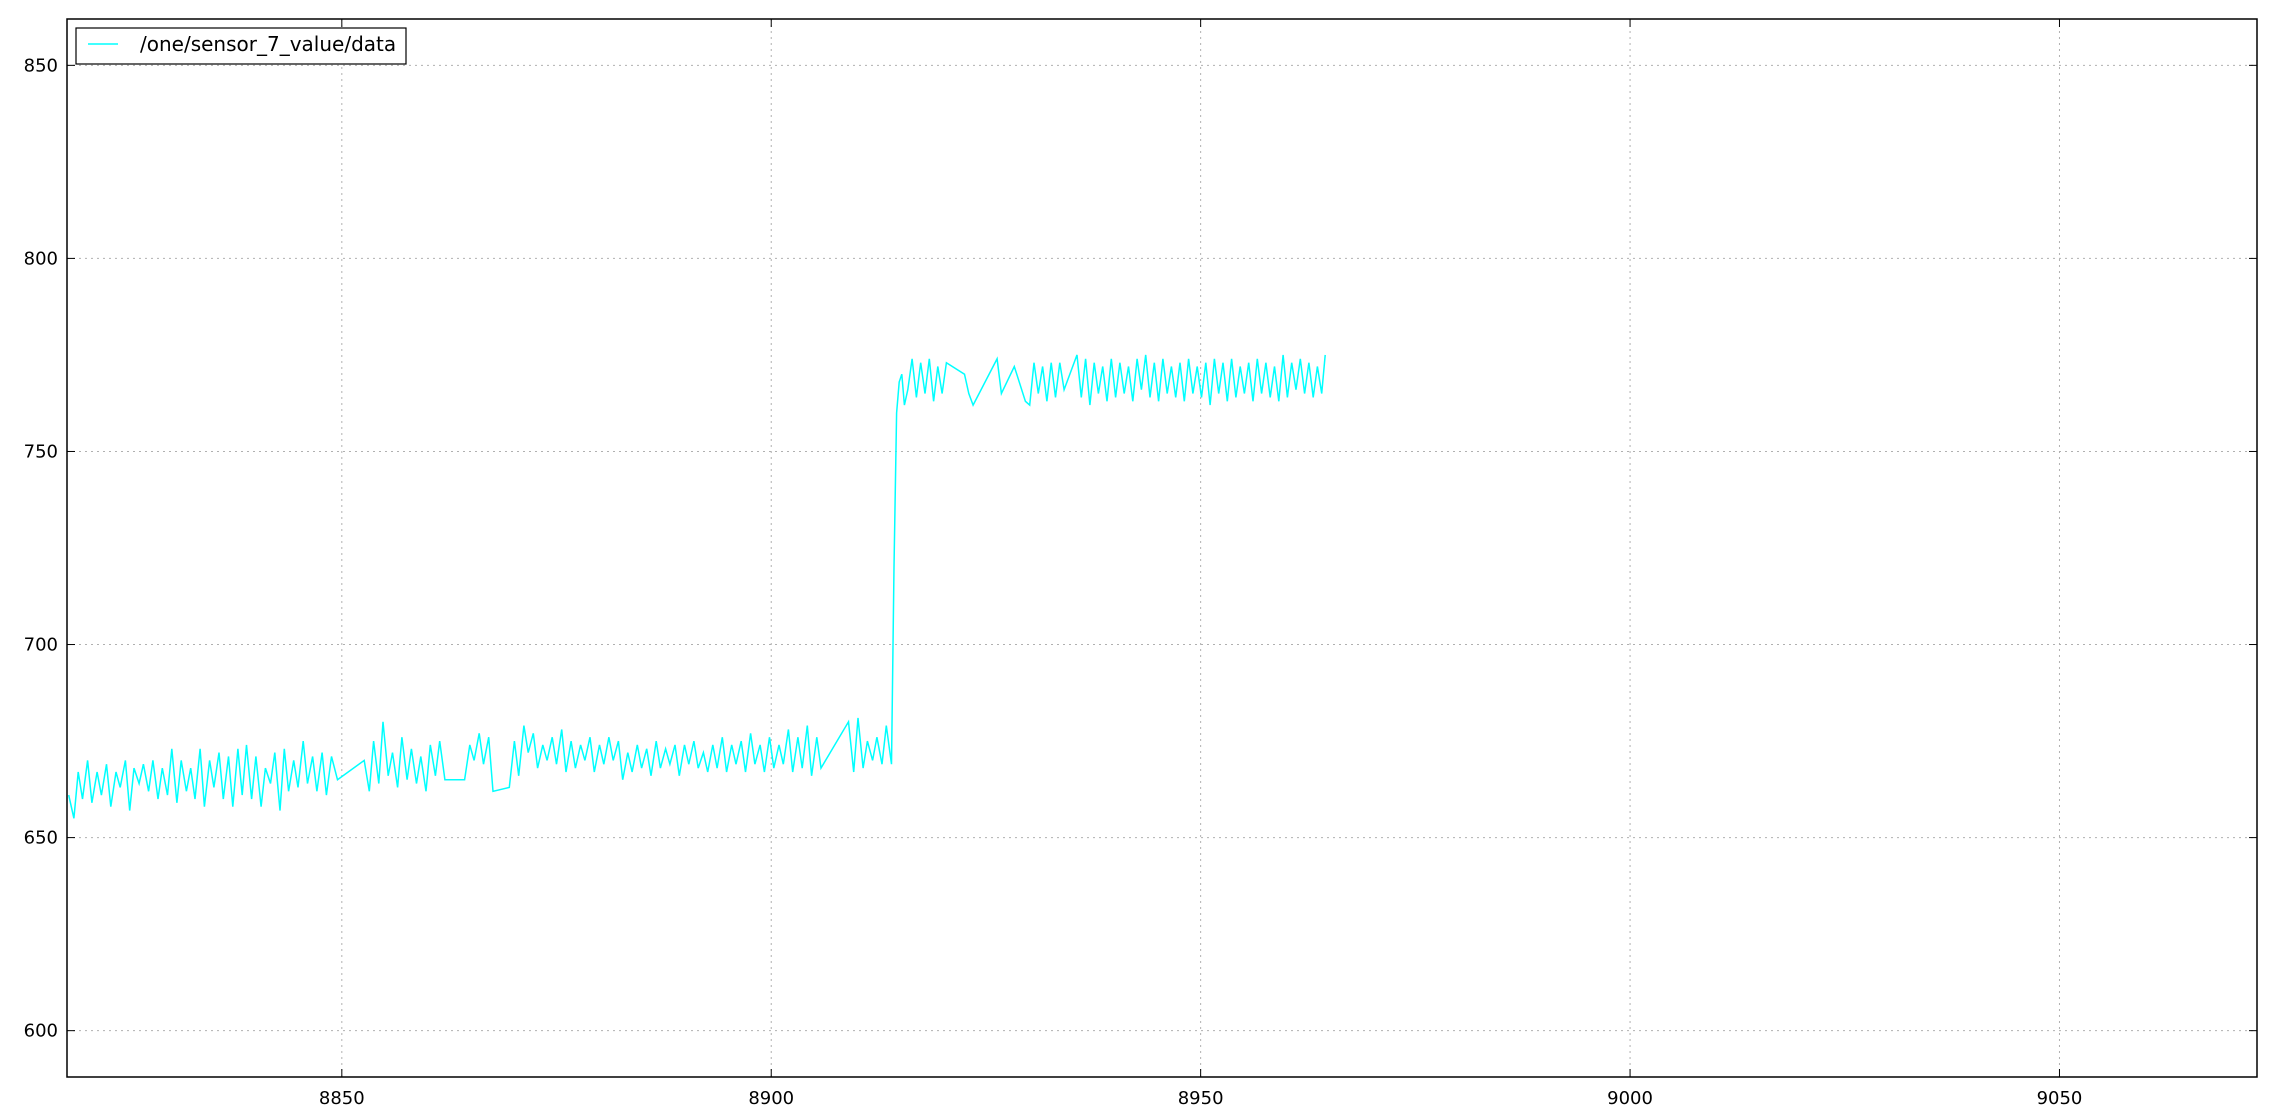  I want to click on x-tick-label: 8850, so click(342, 1098).